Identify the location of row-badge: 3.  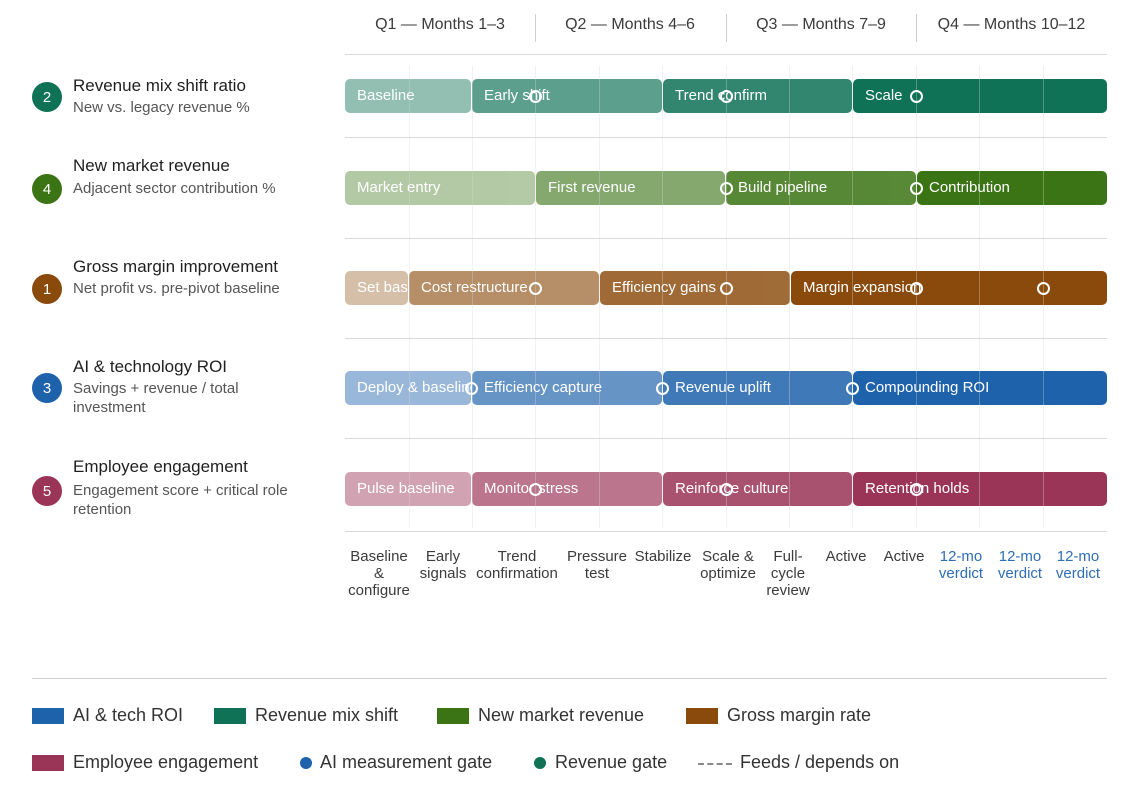
(47, 388).